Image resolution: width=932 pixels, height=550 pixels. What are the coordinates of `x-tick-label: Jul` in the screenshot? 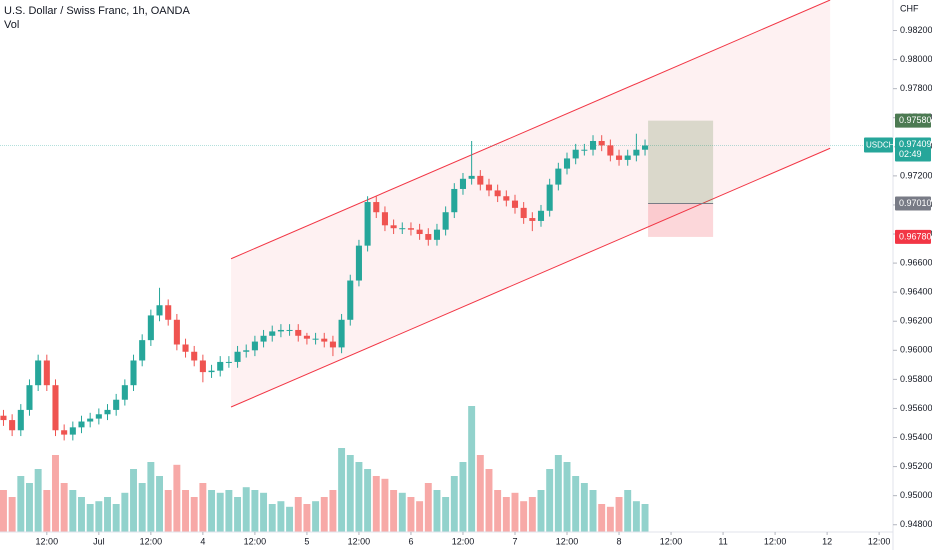 It's located at (99, 541).